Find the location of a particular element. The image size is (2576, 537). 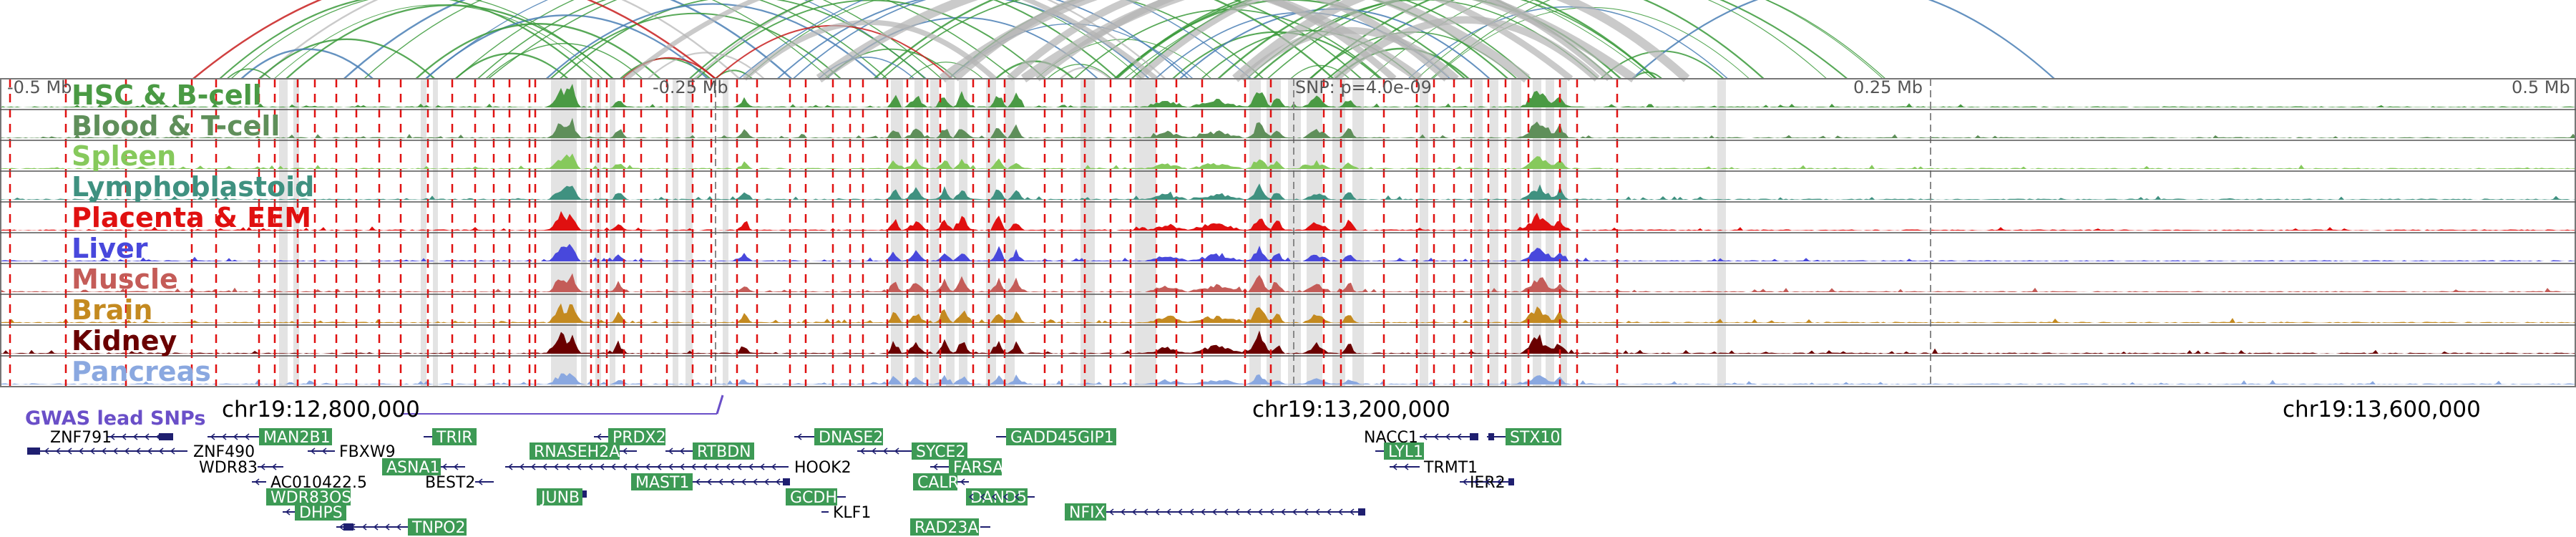

gene-junb: JUNB is located at coordinates (562, 497).